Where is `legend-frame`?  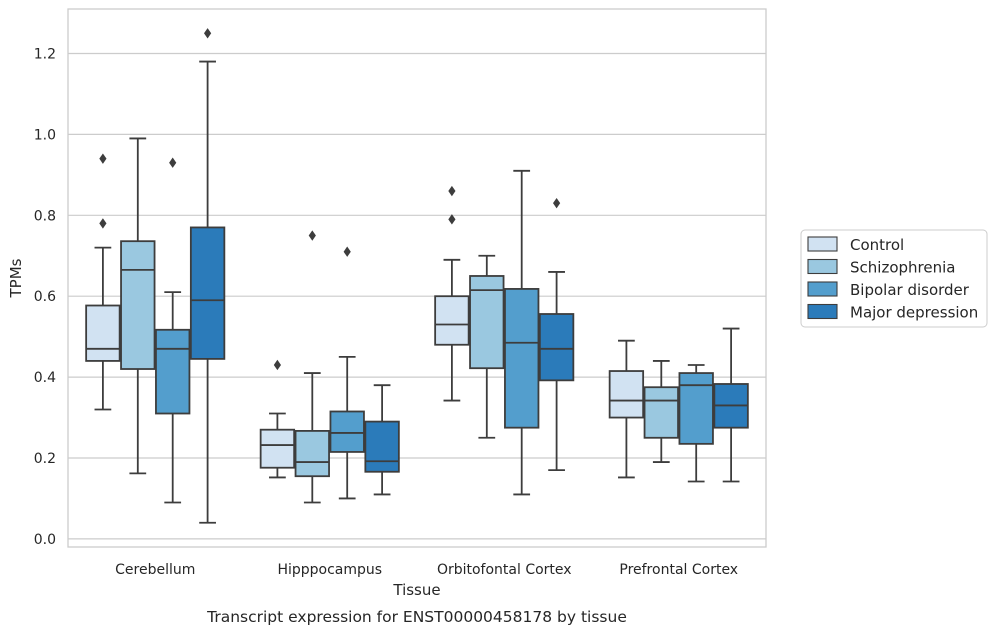
legend-frame is located at coordinates (894, 278).